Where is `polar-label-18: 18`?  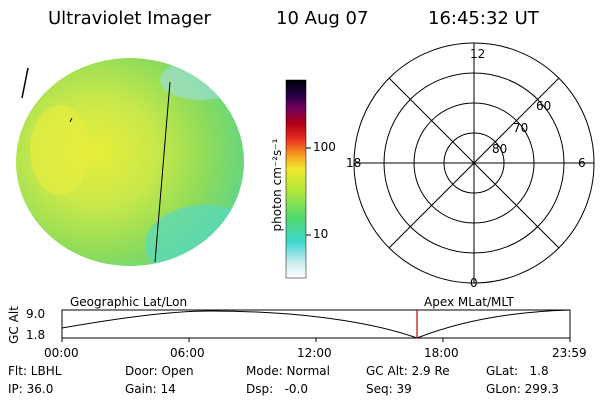 polar-label-18: 18 is located at coordinates (354, 163).